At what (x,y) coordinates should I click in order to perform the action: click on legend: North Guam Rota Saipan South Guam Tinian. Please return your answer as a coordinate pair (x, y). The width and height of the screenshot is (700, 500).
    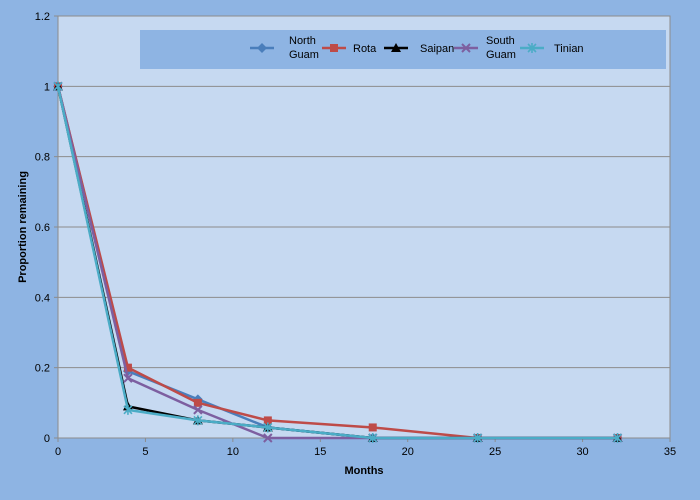
    Looking at the image, I should click on (403, 49).